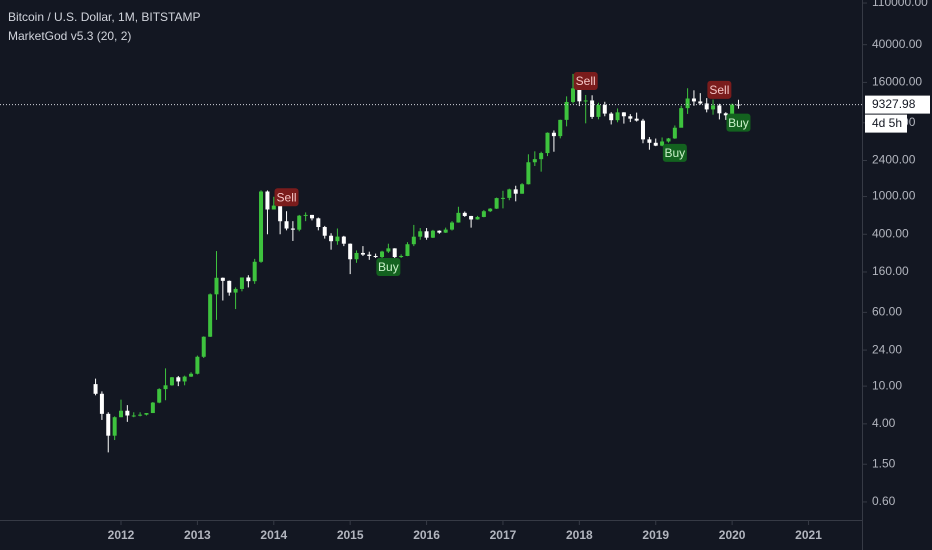 This screenshot has width=932, height=550. Describe the element at coordinates (273, 535) in the screenshot. I see `x-tick-label: 2014` at that location.